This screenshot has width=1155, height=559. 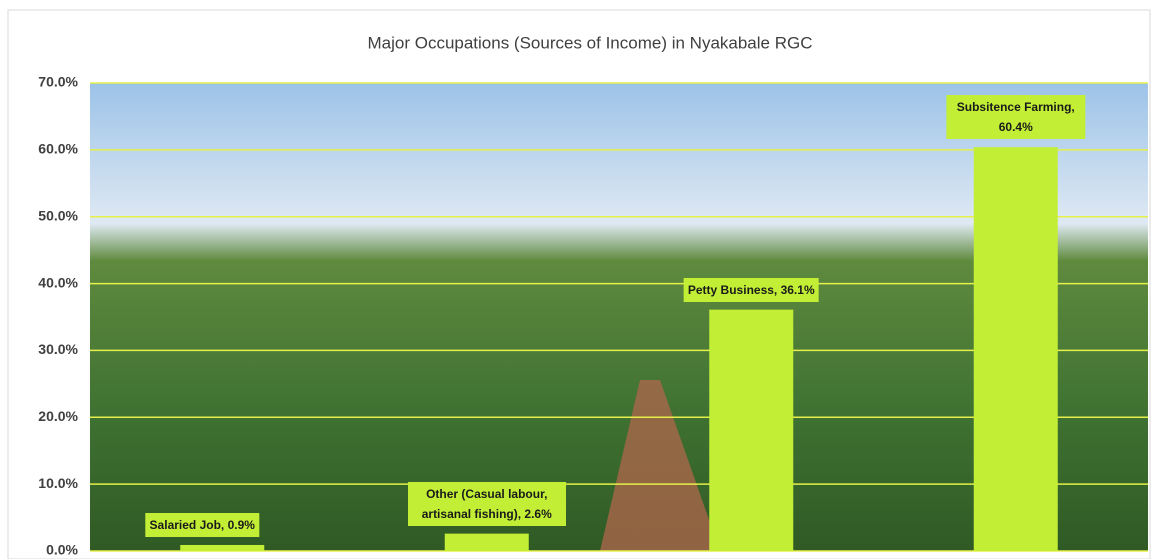 I want to click on y-tick-label: 10.0%, so click(x=58, y=483).